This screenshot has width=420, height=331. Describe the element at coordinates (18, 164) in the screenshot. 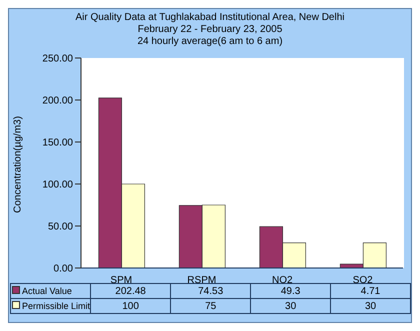

I see `y-axis-title: Concentration(µg/m3)` at that location.